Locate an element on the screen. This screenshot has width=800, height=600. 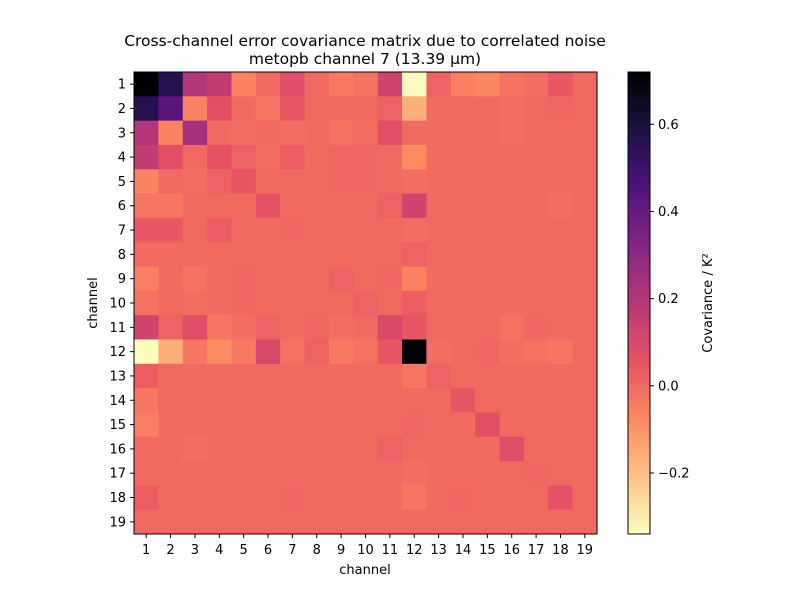
x-axis-ticks: 1 2 3 4 5 6 7 8 9 10 11 12 13 14 15 16 17 18 19 is located at coordinates (367, 546).